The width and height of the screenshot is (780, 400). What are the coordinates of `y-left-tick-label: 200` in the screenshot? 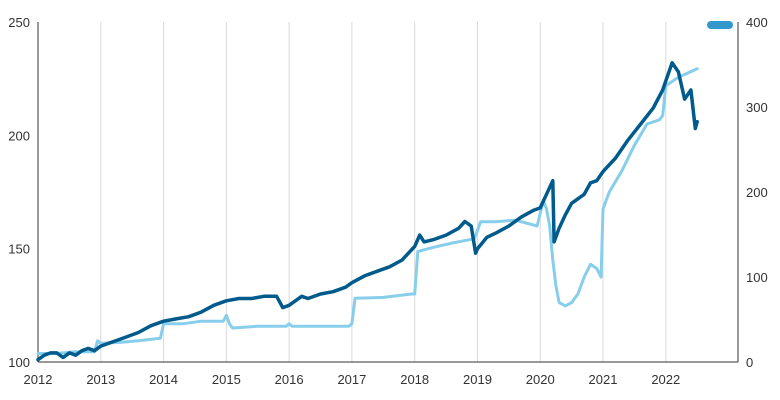 It's located at (19, 135).